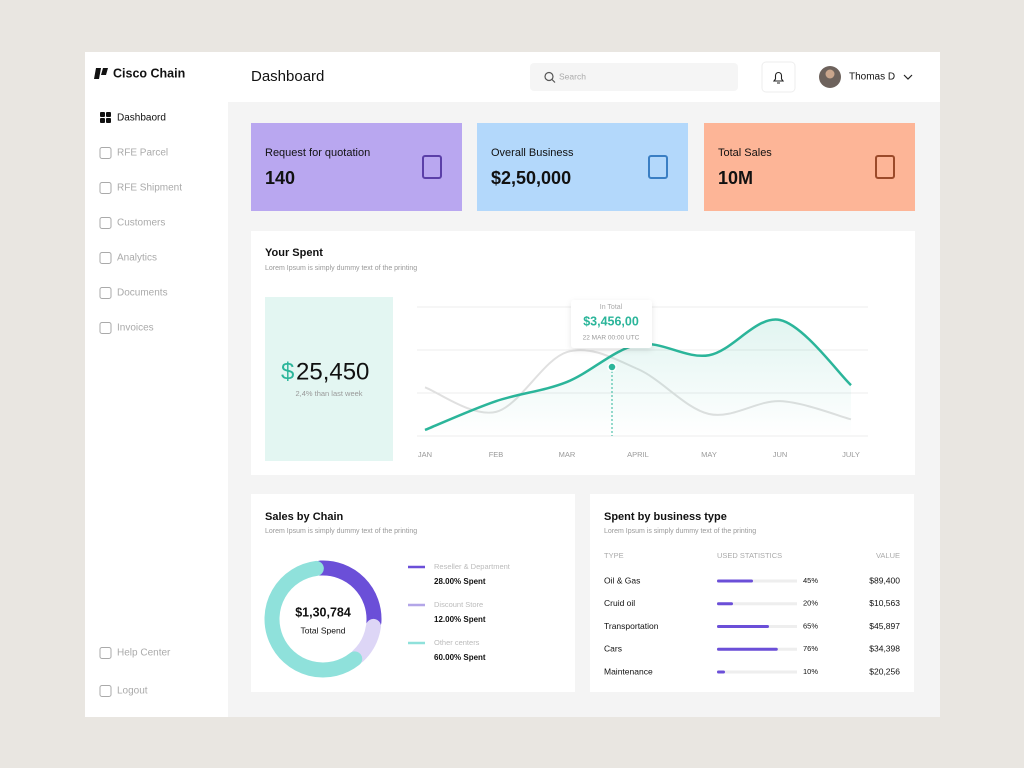  What do you see at coordinates (752, 593) in the screenshot?
I see `business-panel` at bounding box center [752, 593].